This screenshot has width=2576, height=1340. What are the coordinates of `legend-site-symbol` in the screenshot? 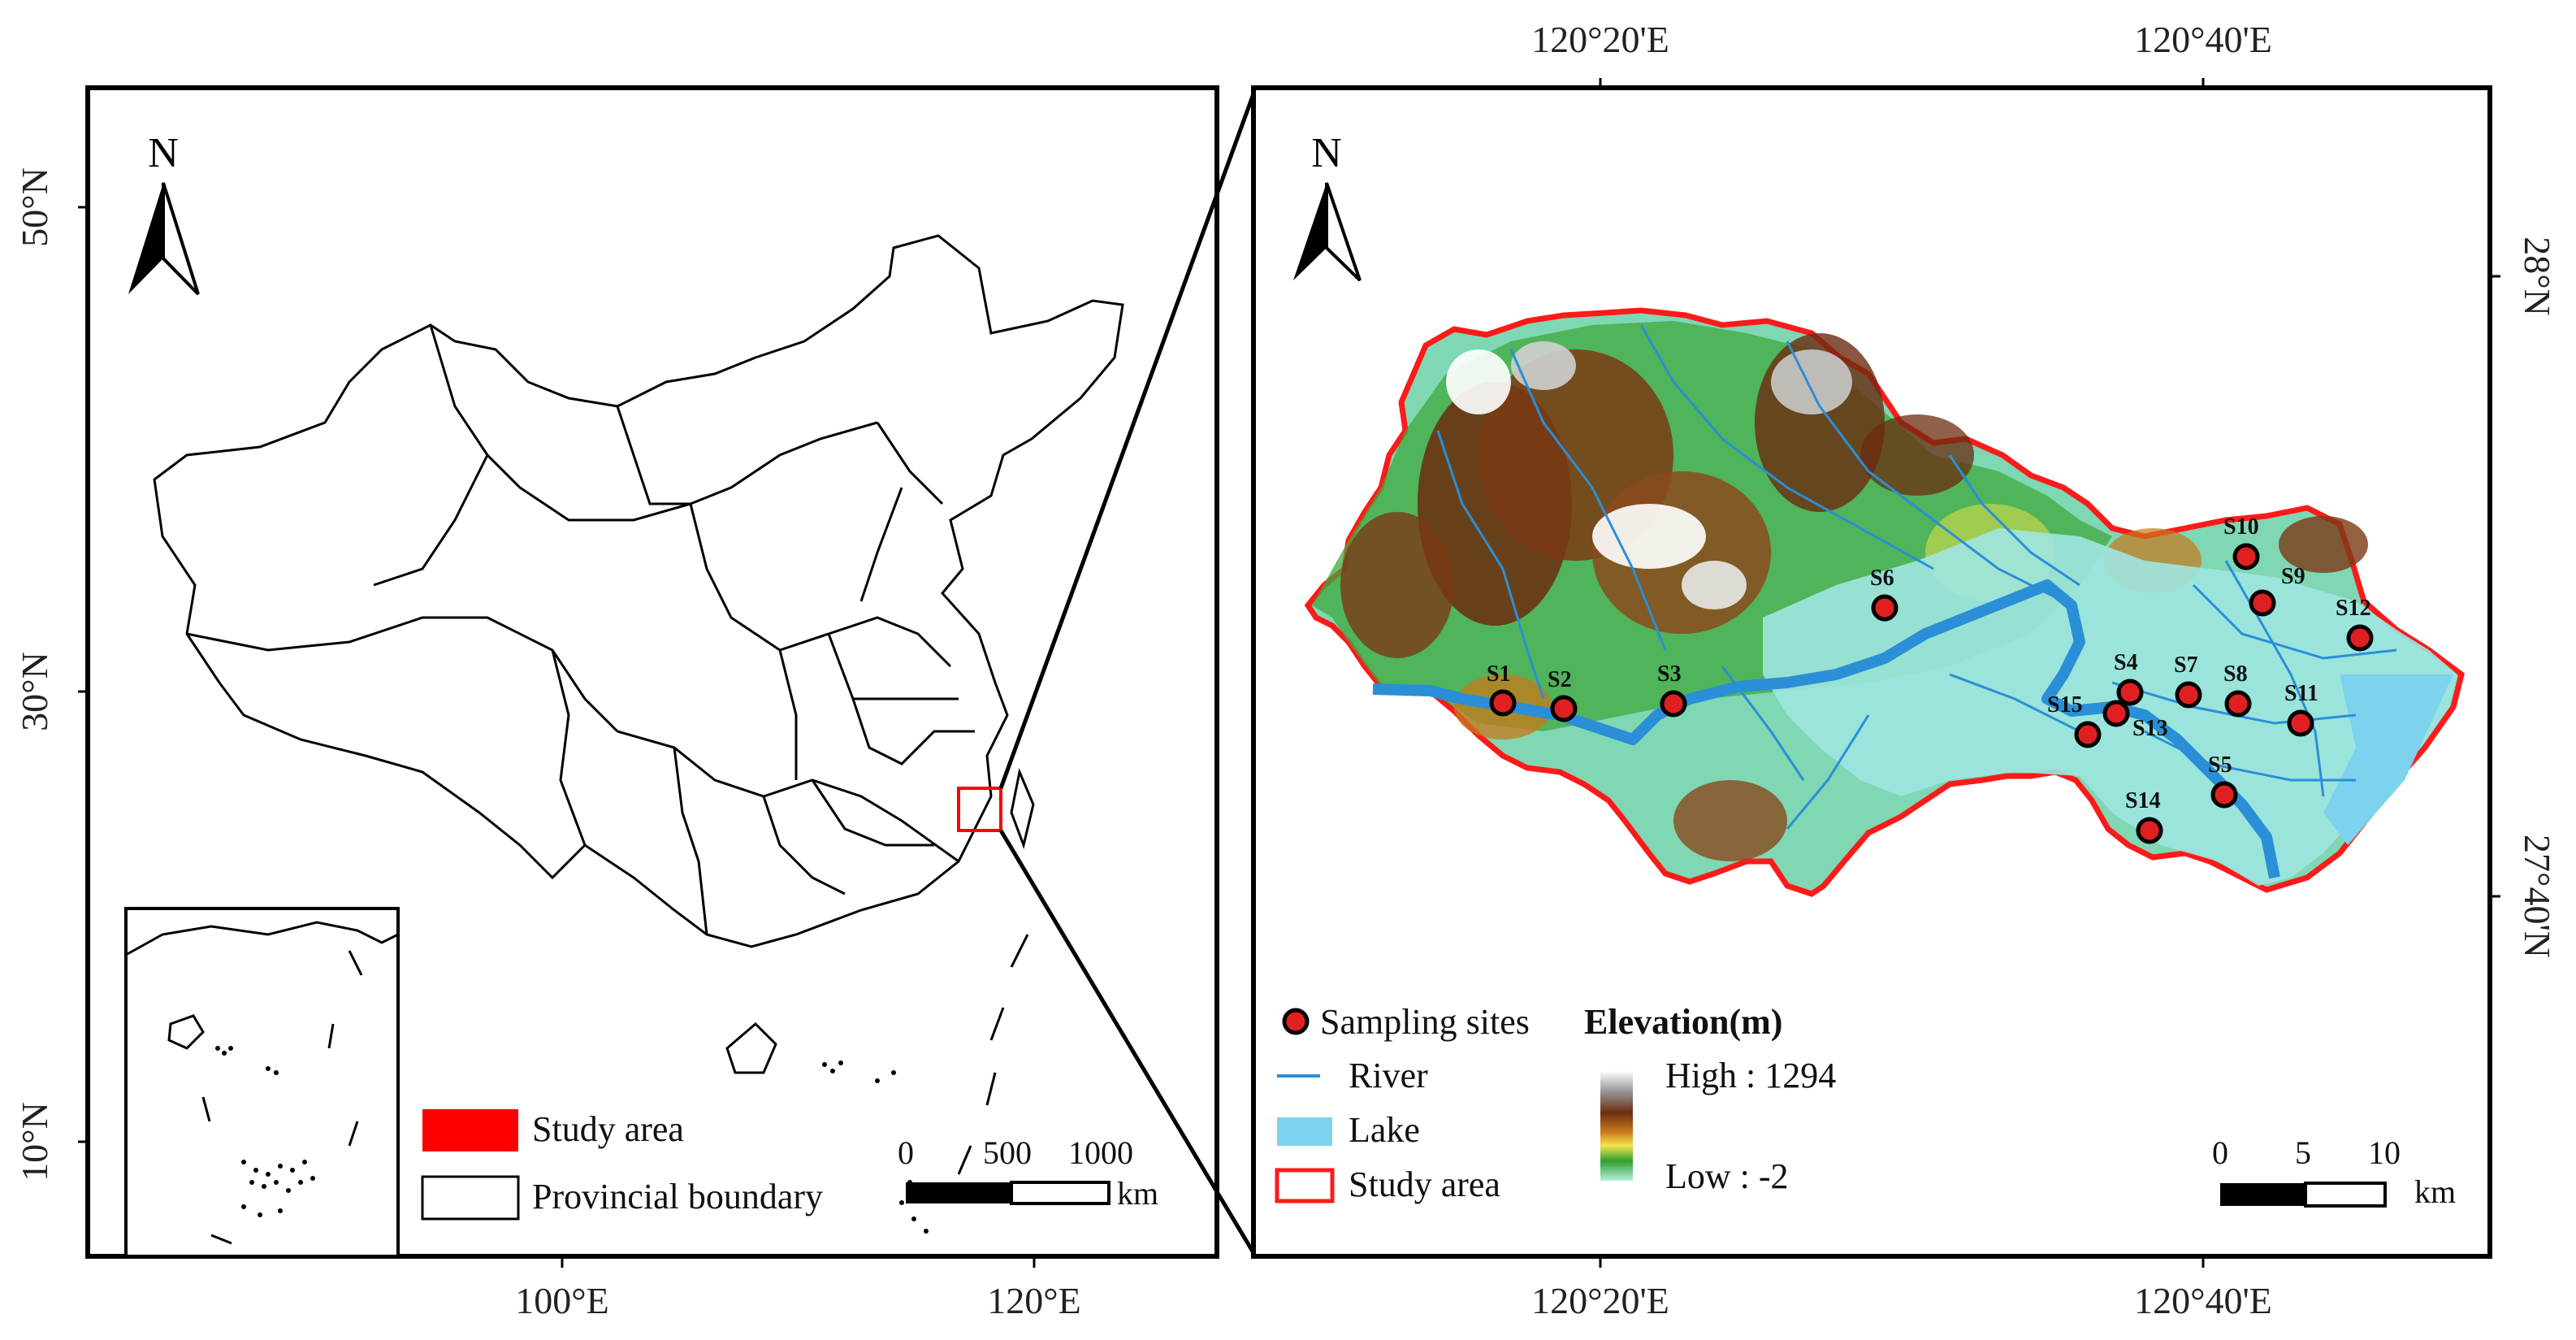 It's located at (1296, 1021).